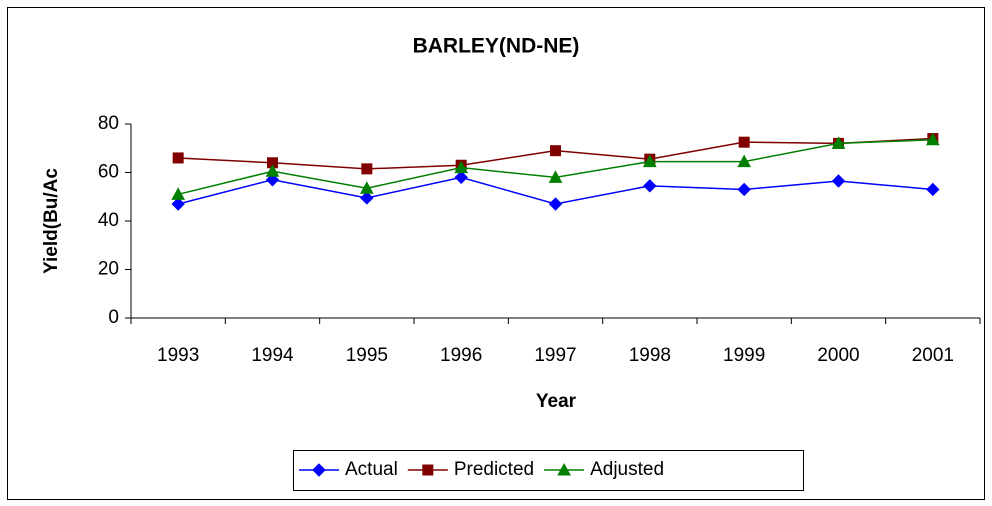  Describe the element at coordinates (555, 355) in the screenshot. I see `x-tick-label: 1997` at that location.